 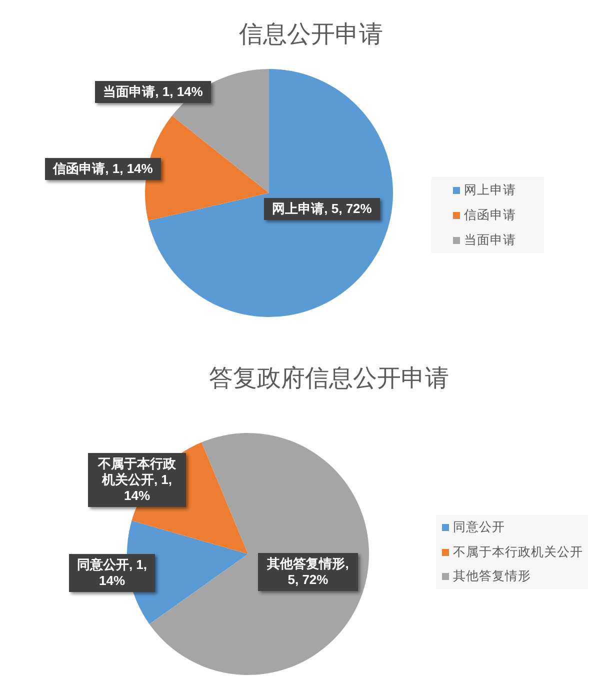 What do you see at coordinates (490, 240) in the screenshot?
I see `legend-label: 当面申请` at bounding box center [490, 240].